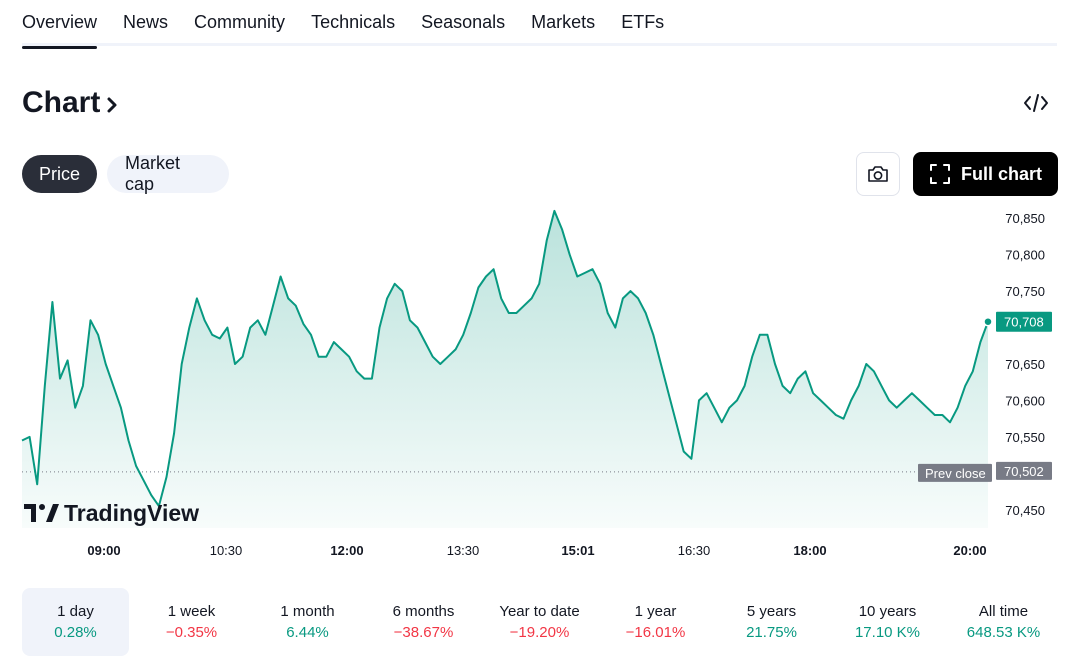  What do you see at coordinates (1025, 218) in the screenshot?
I see `y-tick-label: 70,850` at bounding box center [1025, 218].